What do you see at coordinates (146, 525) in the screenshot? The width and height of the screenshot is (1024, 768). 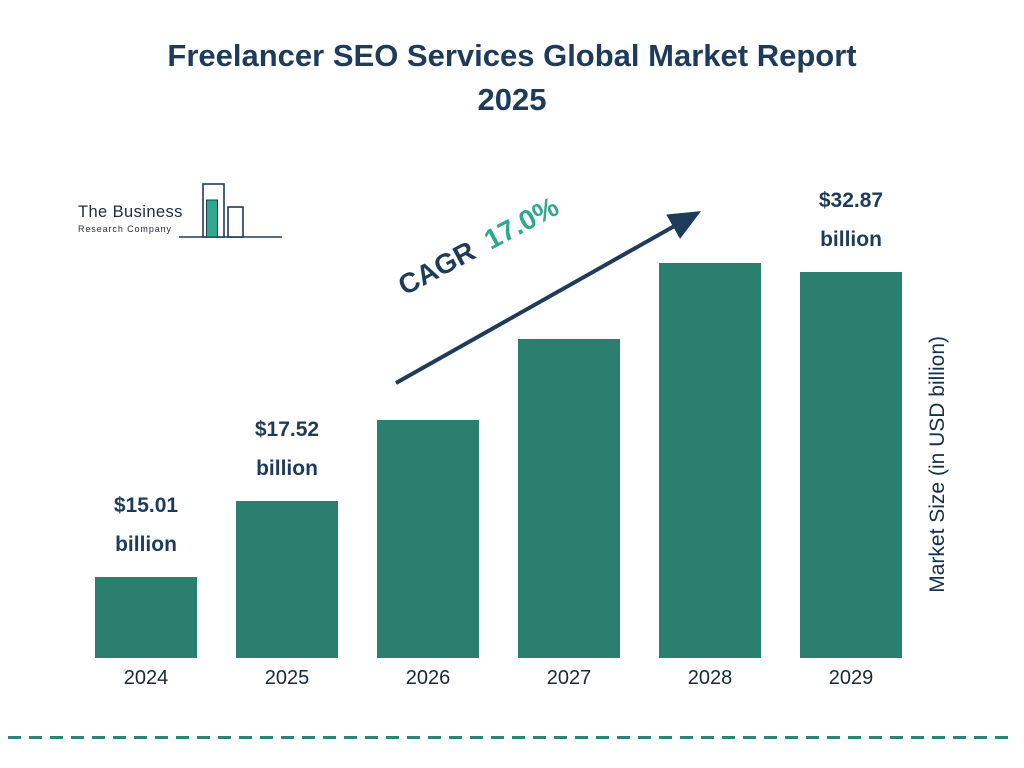 I see `bar-value-label: $15.01 billion` at bounding box center [146, 525].